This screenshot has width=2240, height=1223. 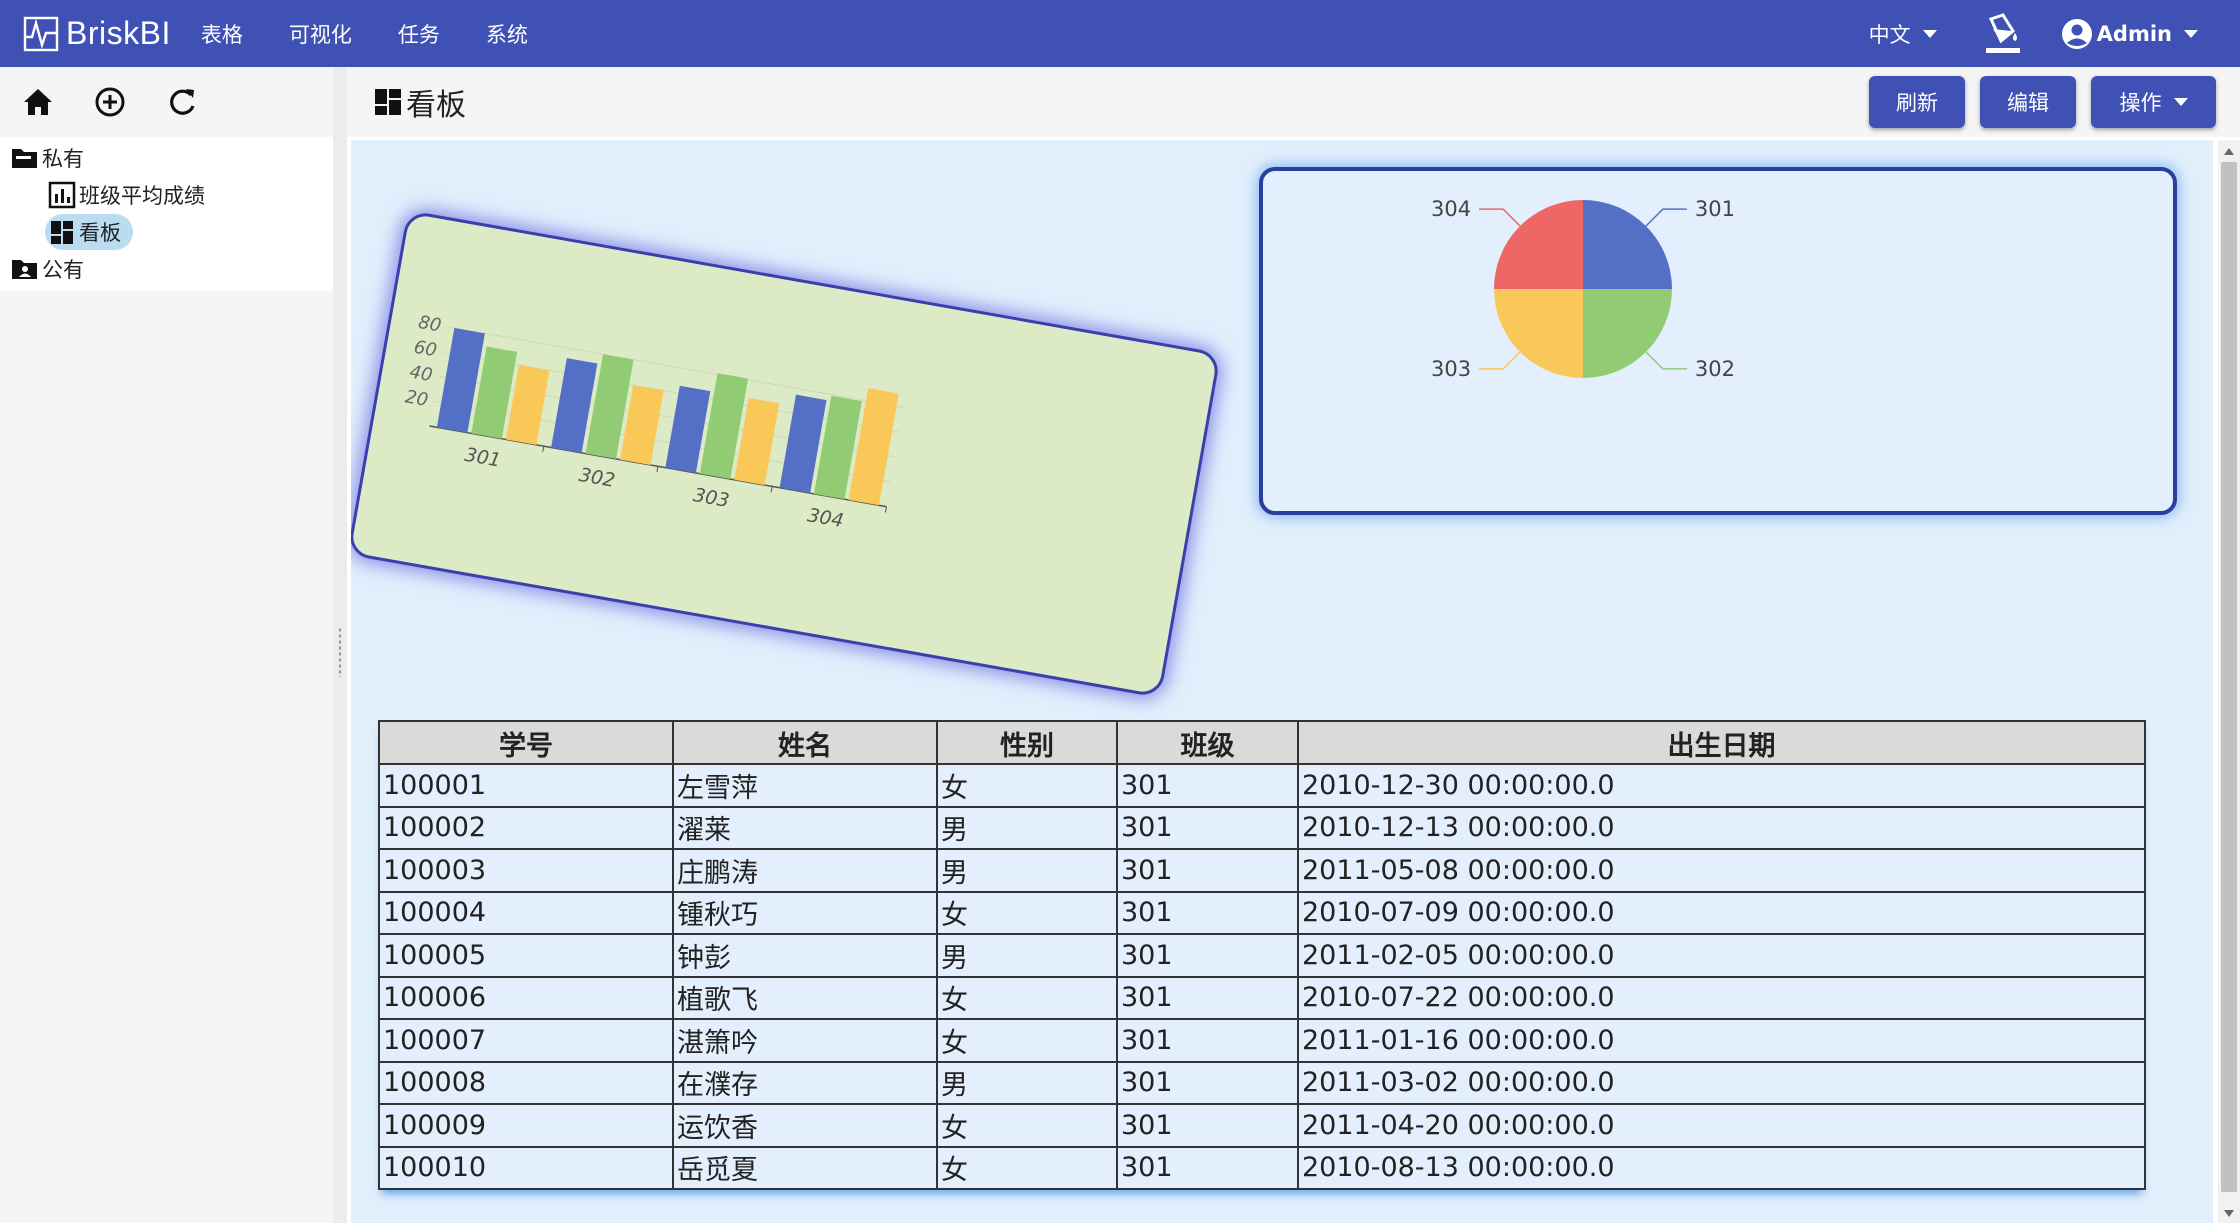 I want to click on scroll-down-arrow-icon, so click(x=2229, y=1213).